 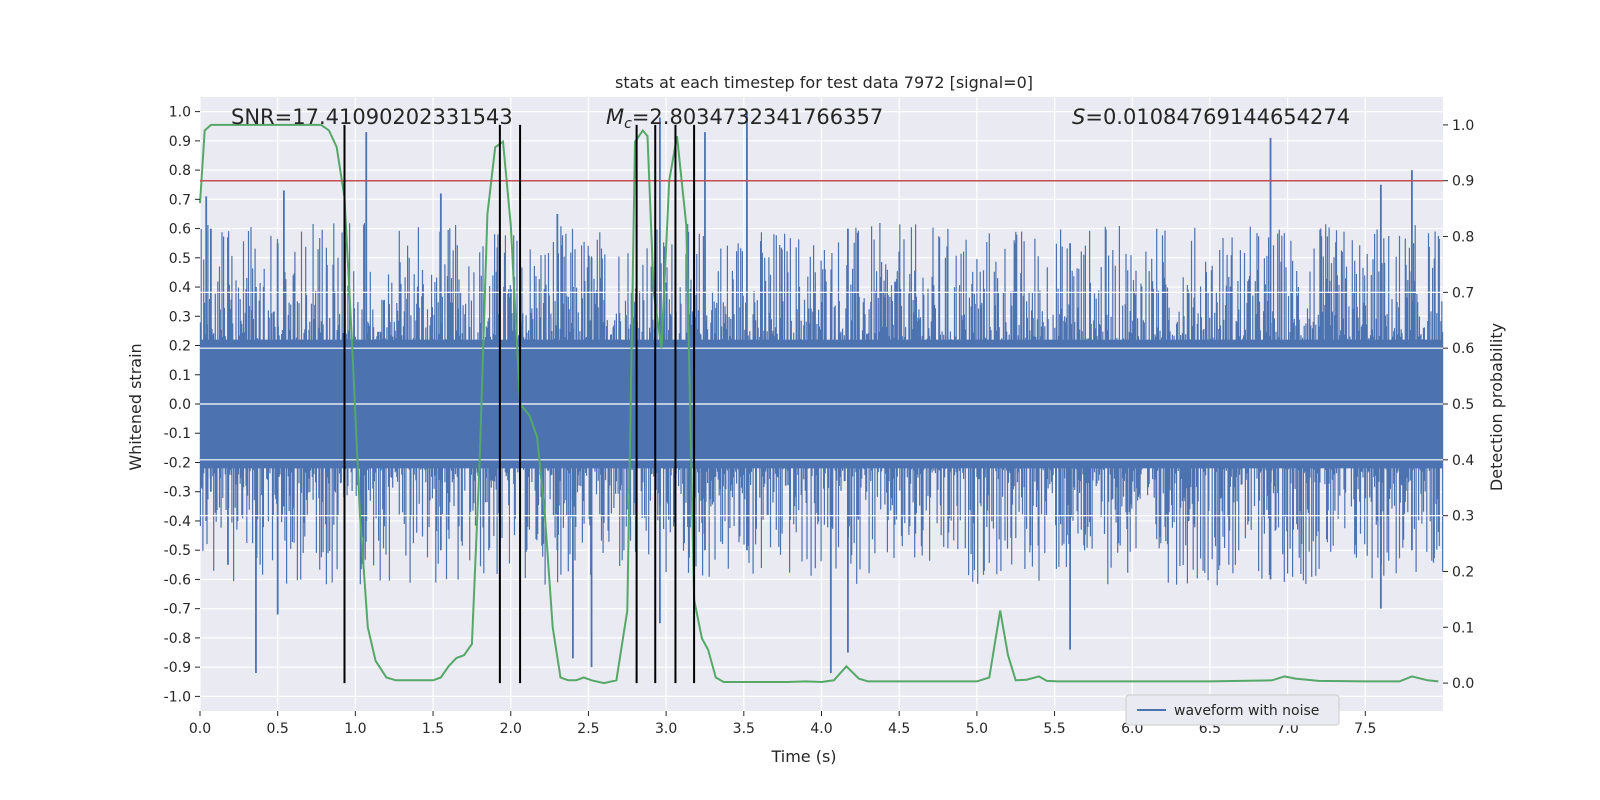 I want to click on chirp-mass-annotation: Mc=2.8034732341766357, so click(x=744, y=118).